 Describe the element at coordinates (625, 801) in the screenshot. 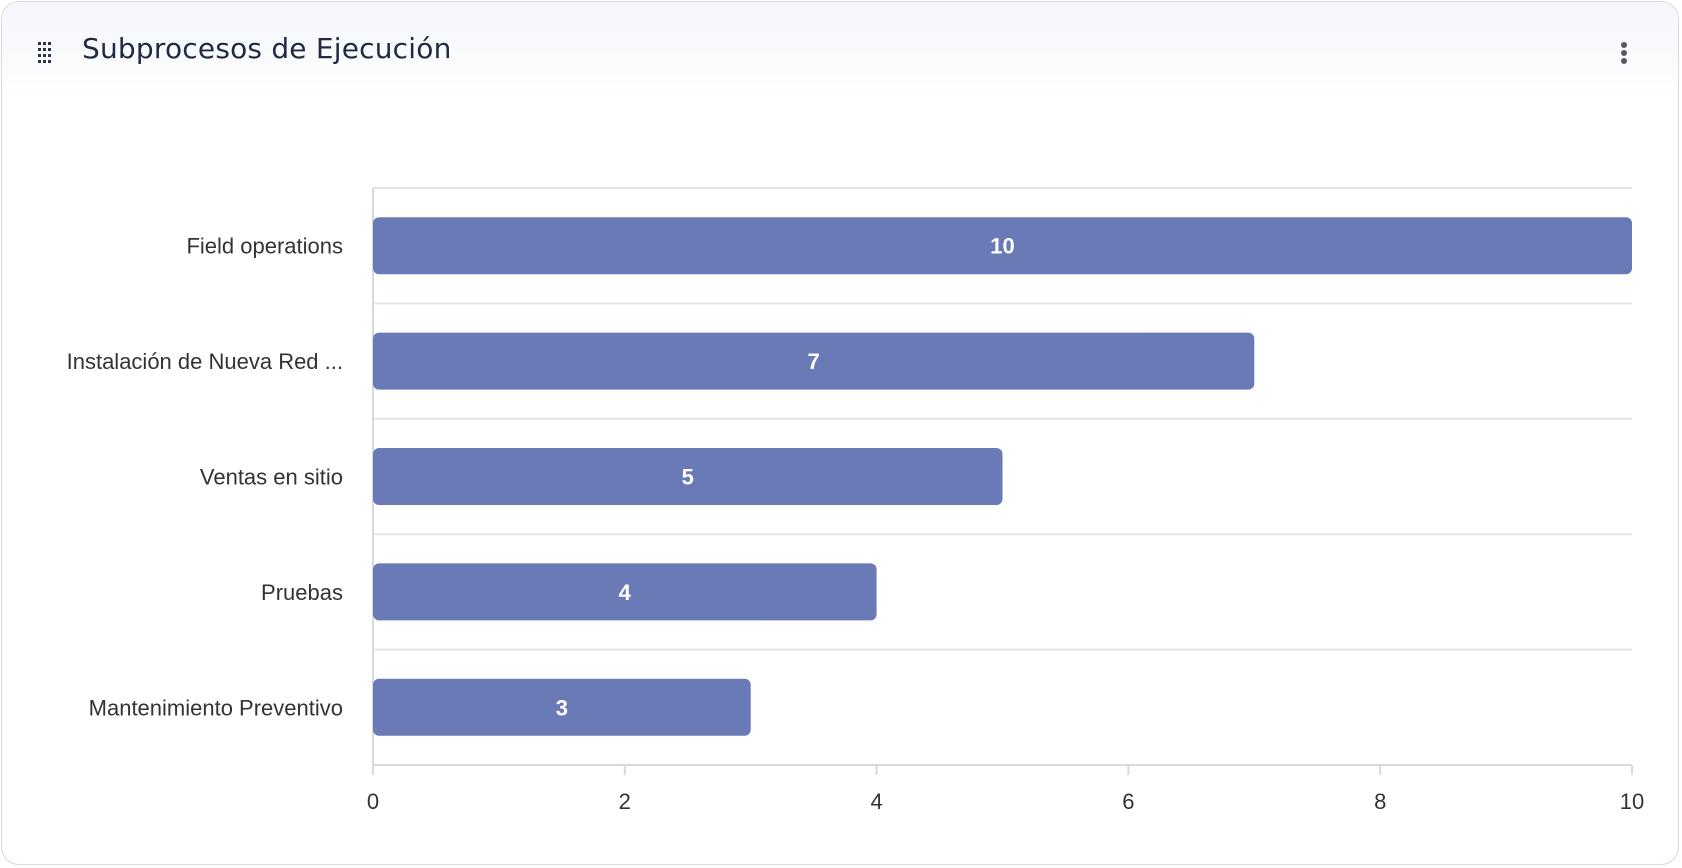

I see `x-tick-label: 2` at that location.